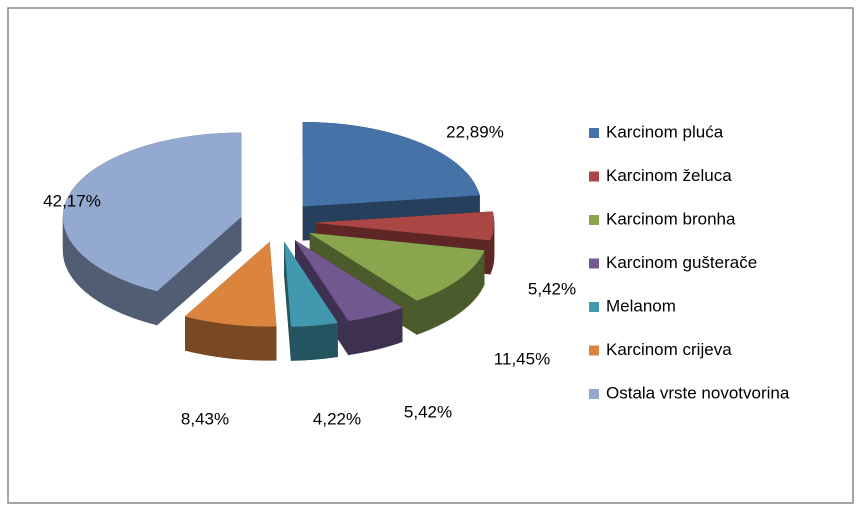 This screenshot has width=862, height=512. Describe the element at coordinates (681, 262) in the screenshot. I see `legend-label: Karcinom gušterače` at that location.